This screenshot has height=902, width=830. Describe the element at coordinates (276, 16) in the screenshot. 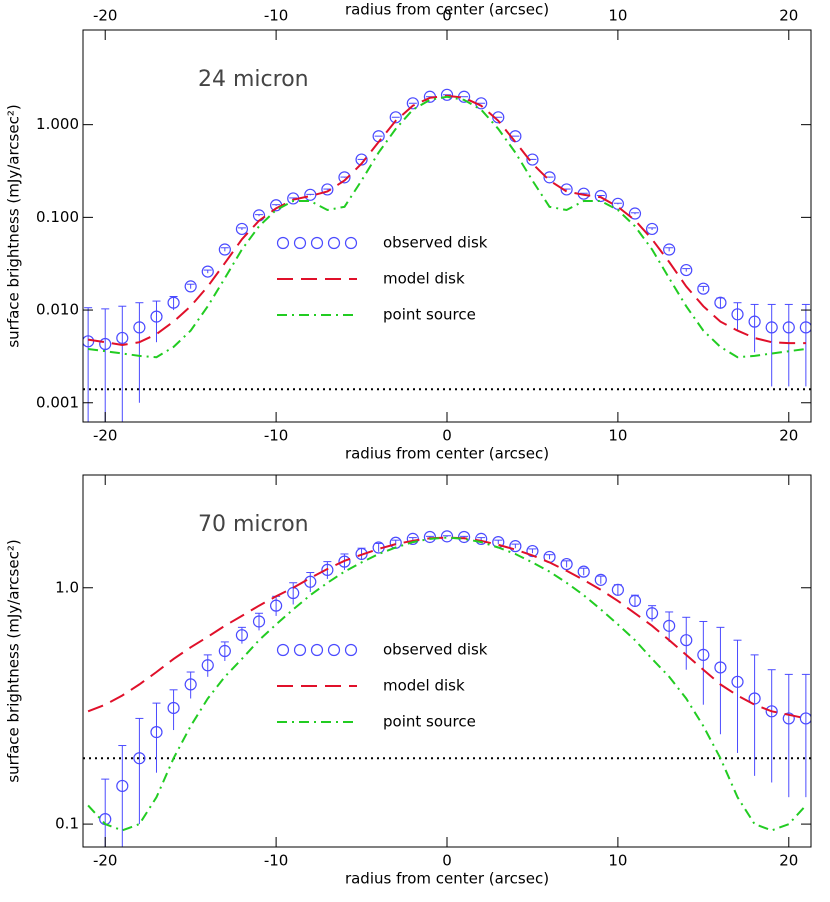

I see `top-x-tick-label: -10` at that location.